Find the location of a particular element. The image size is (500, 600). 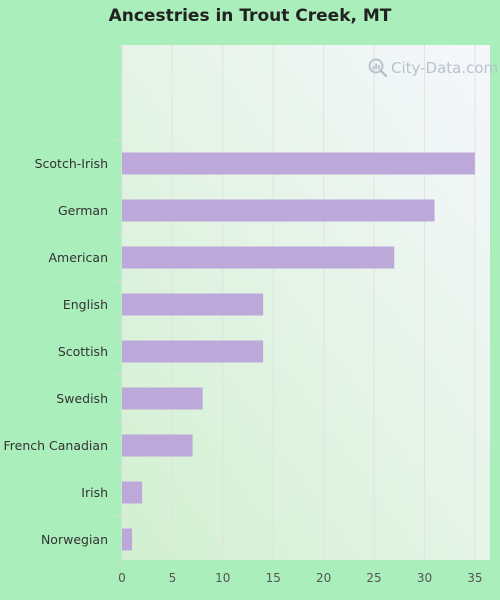

category-label: English is located at coordinates (85, 304).